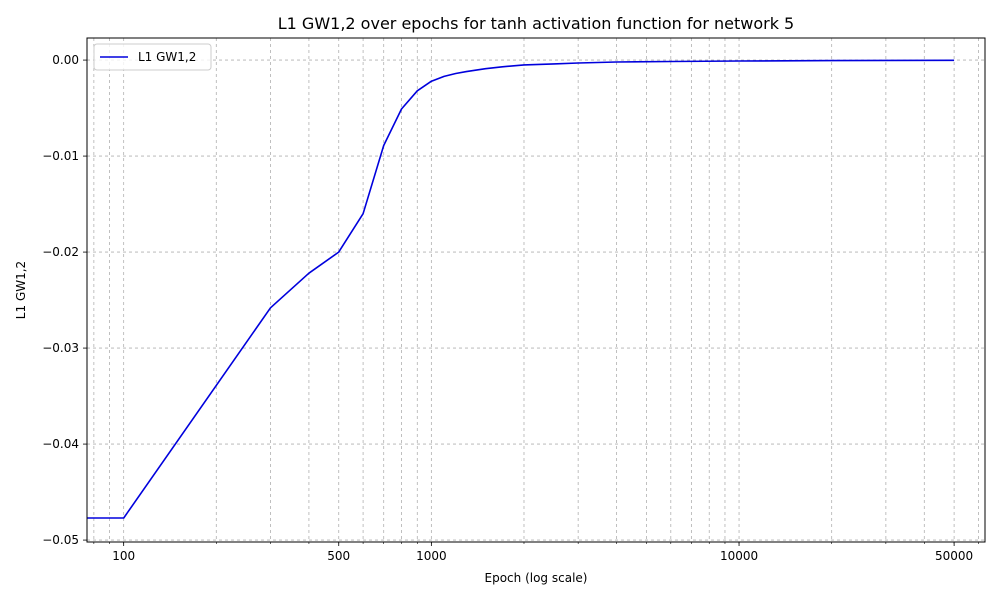 This screenshot has width=1000, height=600. I want to click on legend: L1 GW1,2, so click(152, 57).